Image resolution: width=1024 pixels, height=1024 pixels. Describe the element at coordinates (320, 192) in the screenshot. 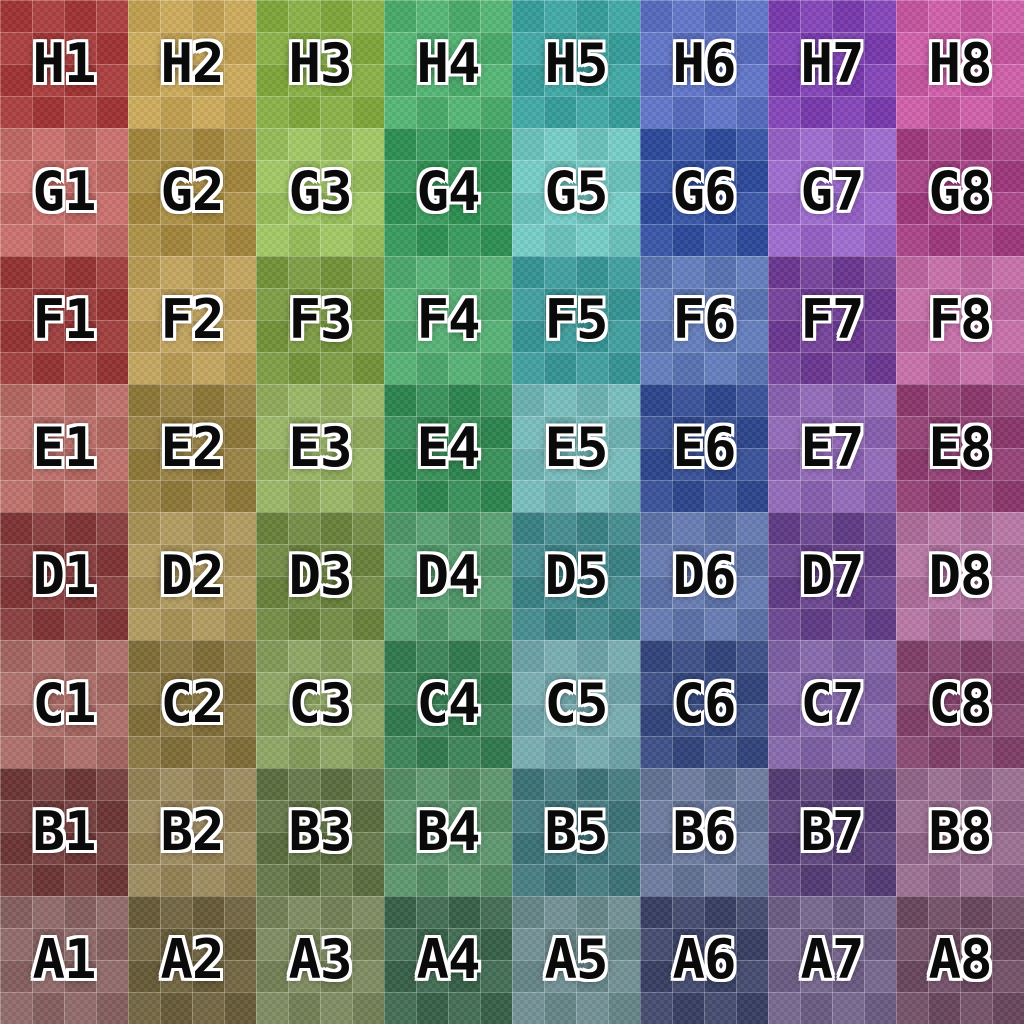

I see `grid-cell-G3: G3` at that location.